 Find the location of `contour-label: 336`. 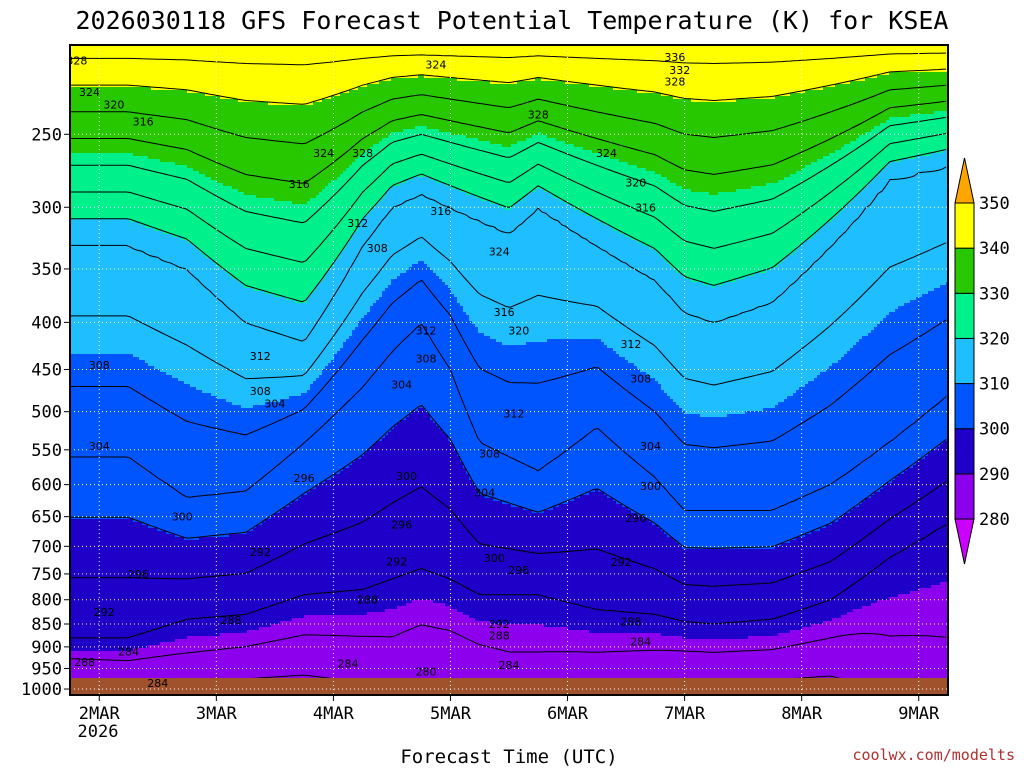

contour-label: 336 is located at coordinates (674, 57).